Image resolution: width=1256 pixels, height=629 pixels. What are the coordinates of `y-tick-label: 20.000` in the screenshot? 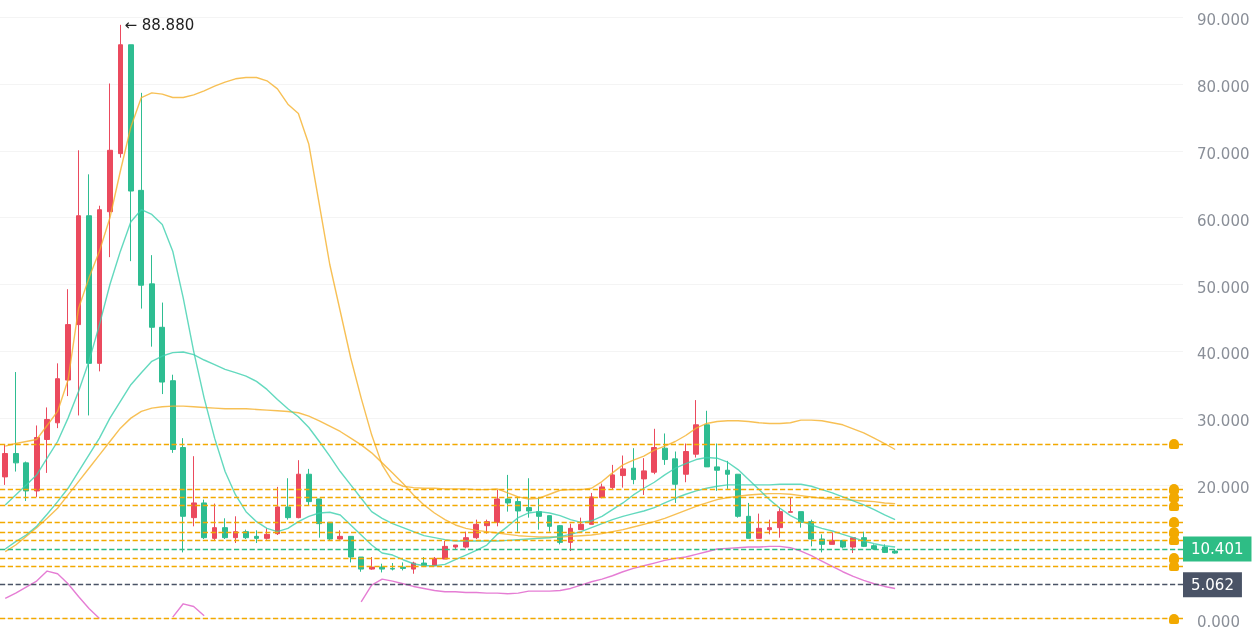 It's located at (1223, 487).